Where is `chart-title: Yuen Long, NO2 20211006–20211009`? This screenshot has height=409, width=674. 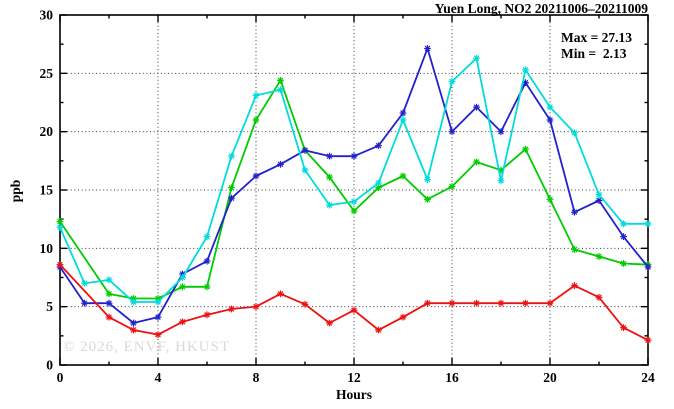 chart-title: Yuen Long, NO2 20211006–20211009 is located at coordinates (541, 8).